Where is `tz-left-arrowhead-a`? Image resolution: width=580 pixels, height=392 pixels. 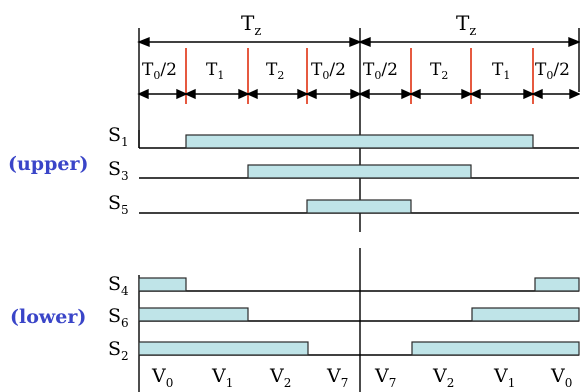
tz-left-arrowhead-a is located at coordinates (143, 42).